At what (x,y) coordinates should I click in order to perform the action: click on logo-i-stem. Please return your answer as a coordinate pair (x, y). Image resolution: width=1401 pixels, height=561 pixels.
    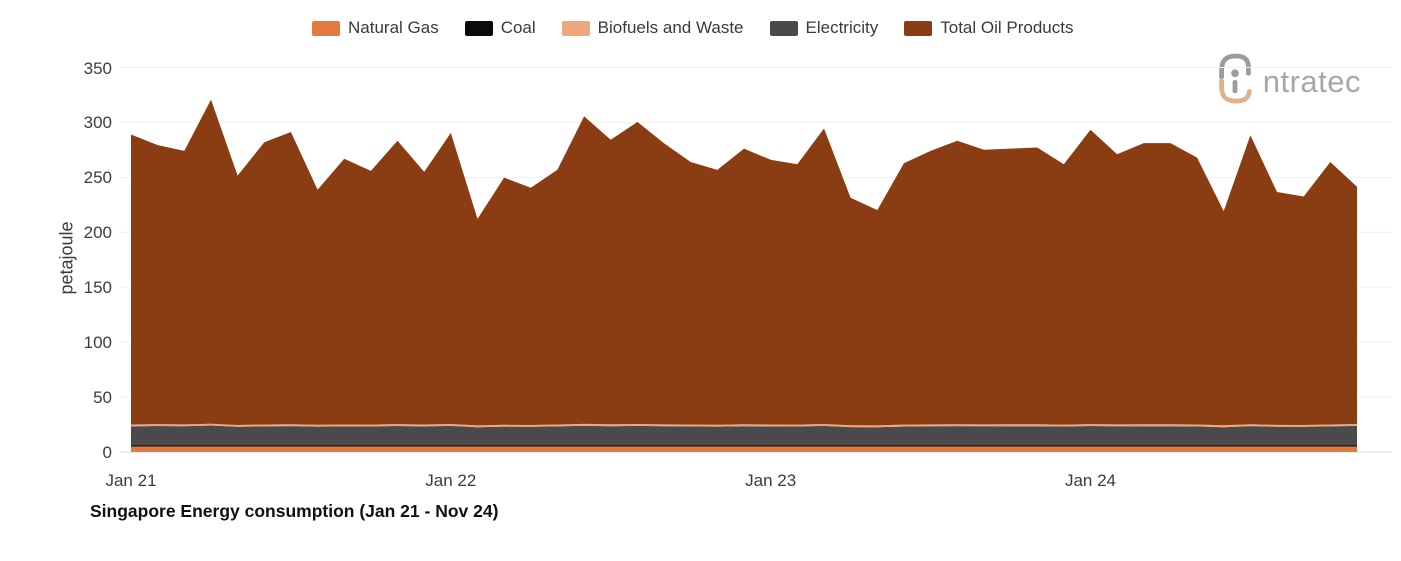
    Looking at the image, I should click on (1235, 86).